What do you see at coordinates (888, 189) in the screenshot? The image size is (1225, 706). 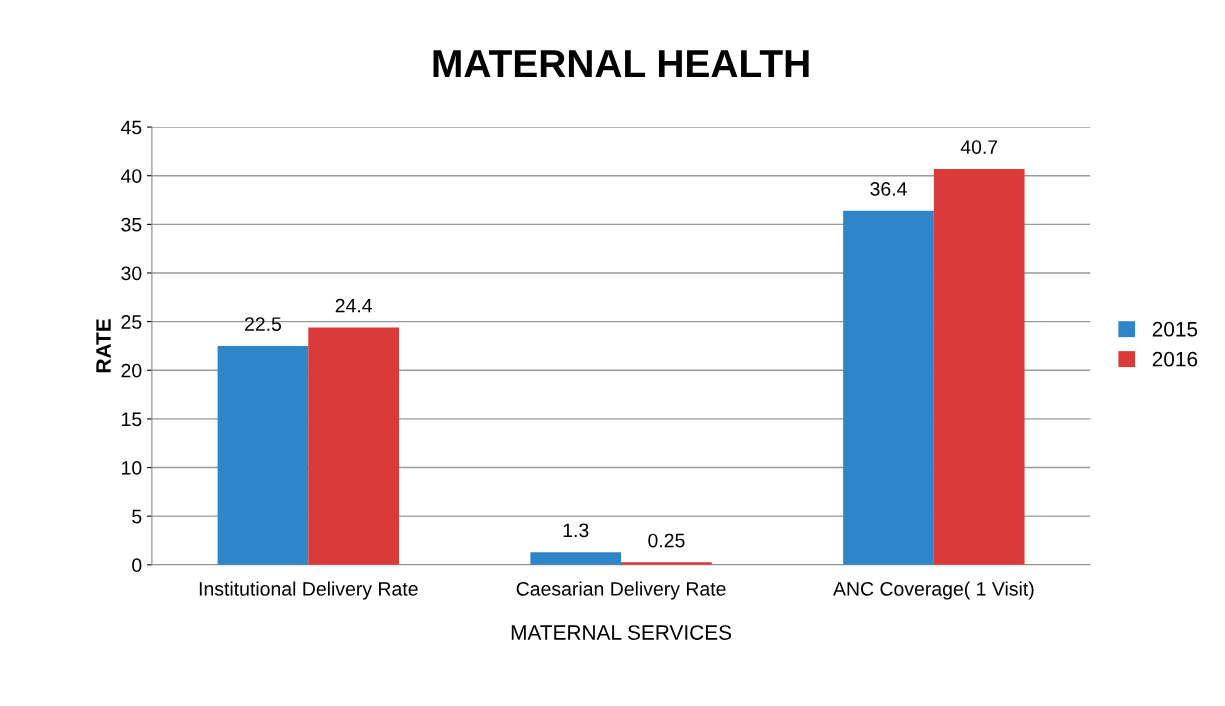 I see `data-label: 36.4` at bounding box center [888, 189].